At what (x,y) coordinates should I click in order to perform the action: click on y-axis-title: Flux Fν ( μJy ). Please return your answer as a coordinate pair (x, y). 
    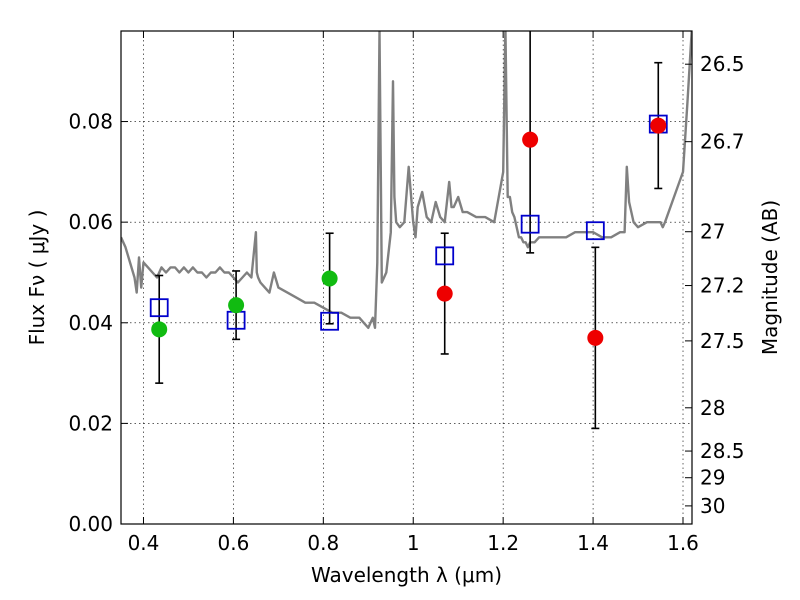
    Looking at the image, I should click on (37, 278).